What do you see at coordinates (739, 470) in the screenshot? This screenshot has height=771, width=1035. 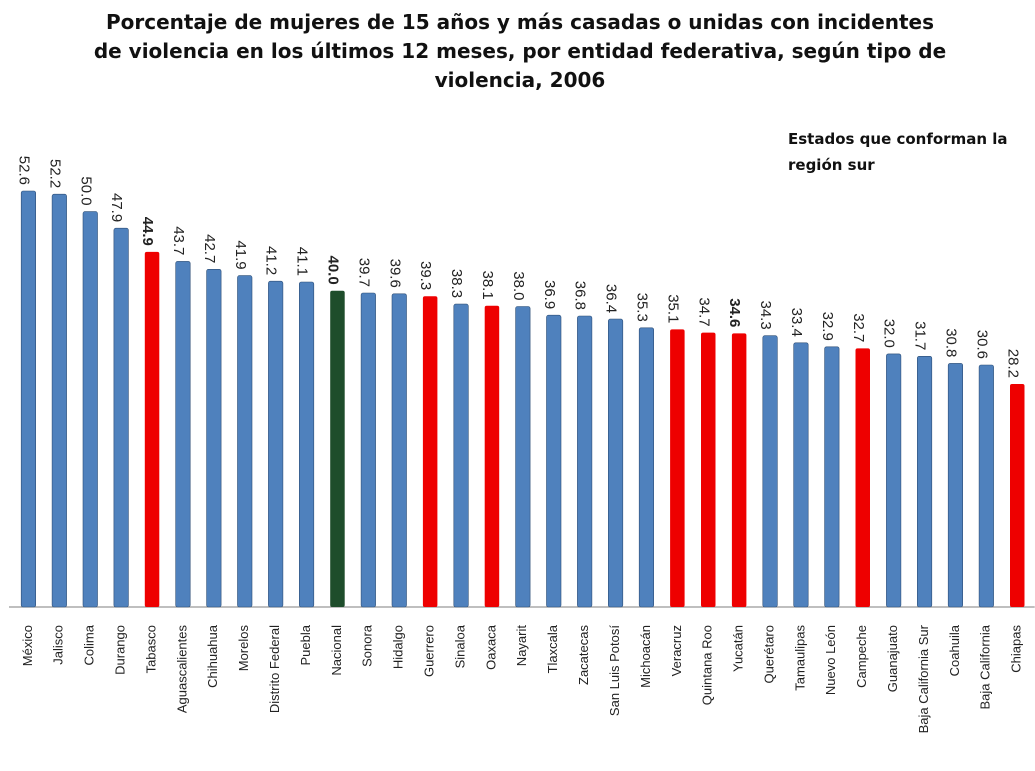 I see `bar-yucatan` at bounding box center [739, 470].